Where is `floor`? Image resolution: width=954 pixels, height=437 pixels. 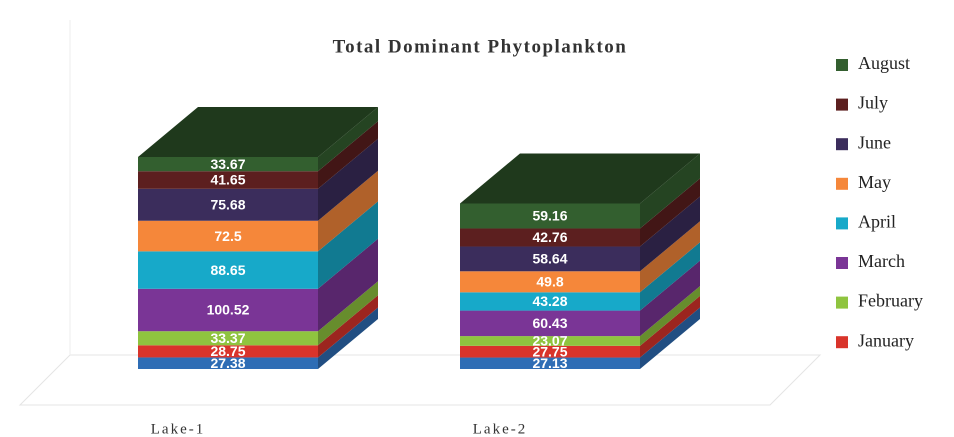
floor is located at coordinates (420, 380).